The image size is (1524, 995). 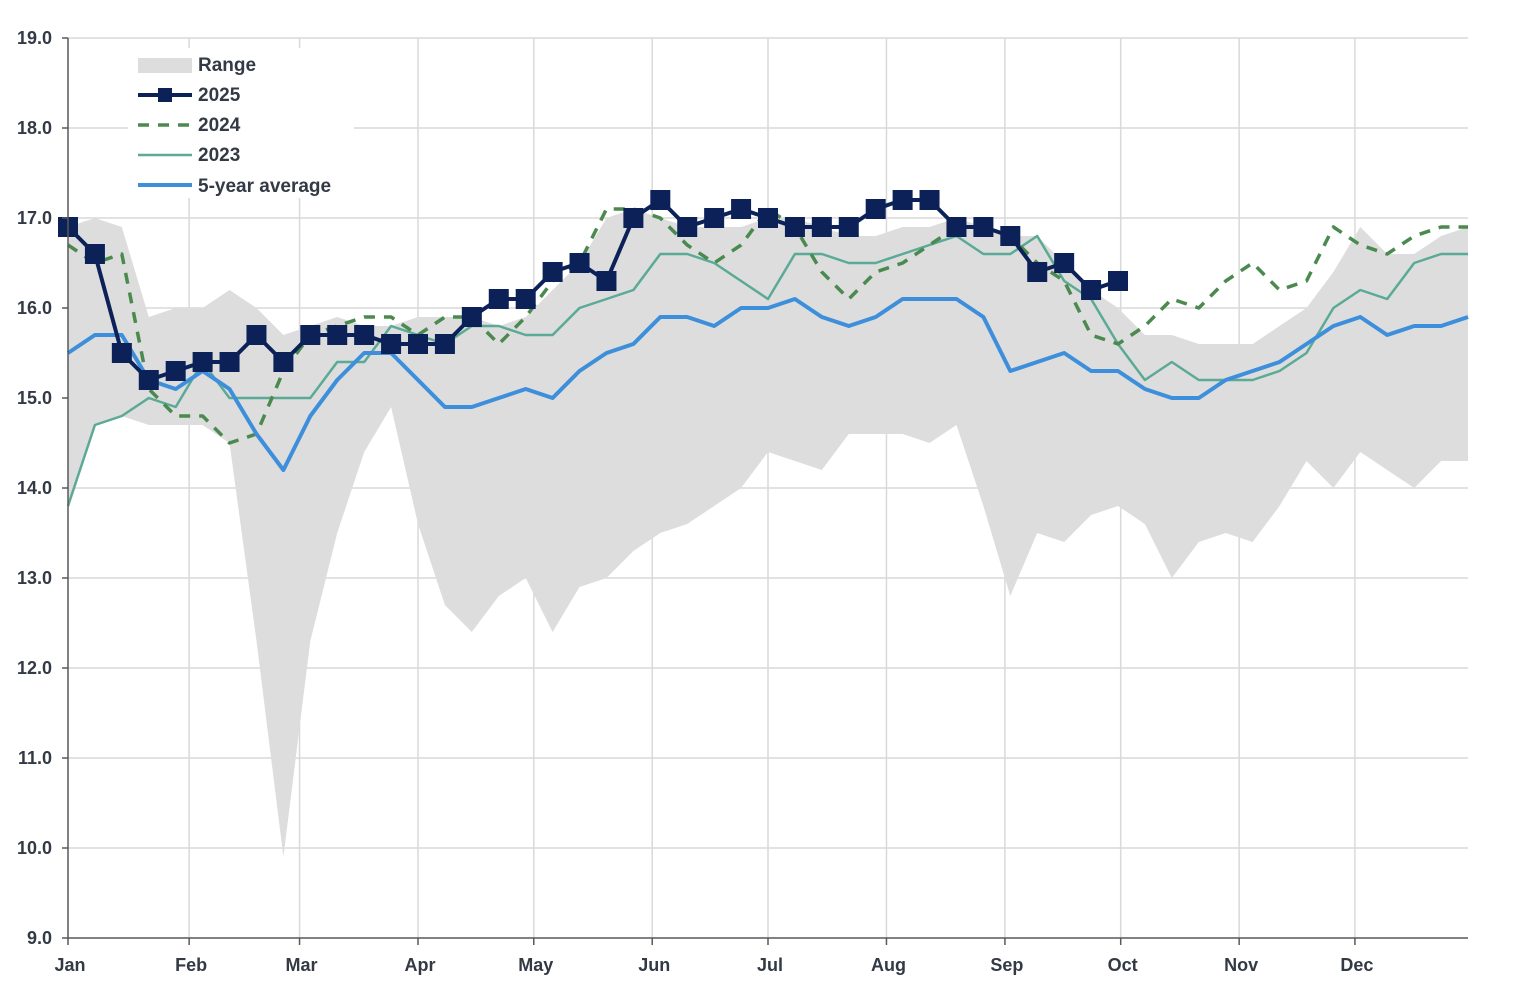 What do you see at coordinates (535, 965) in the screenshot?
I see `x-tick-label: May` at bounding box center [535, 965].